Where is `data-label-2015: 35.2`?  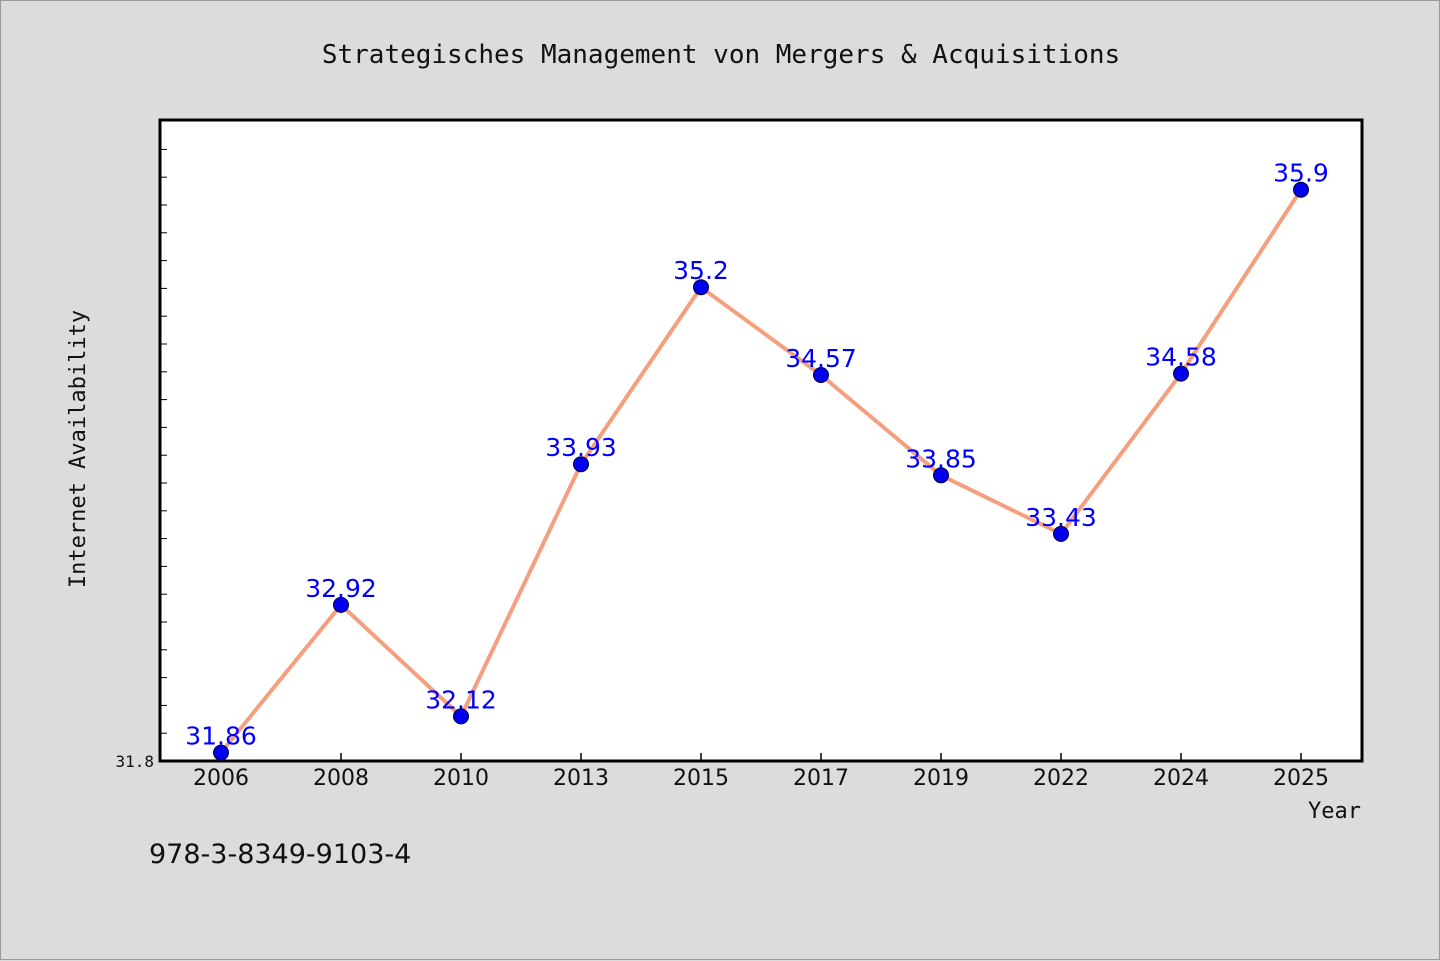 data-label-2015: 35.2 is located at coordinates (701, 270).